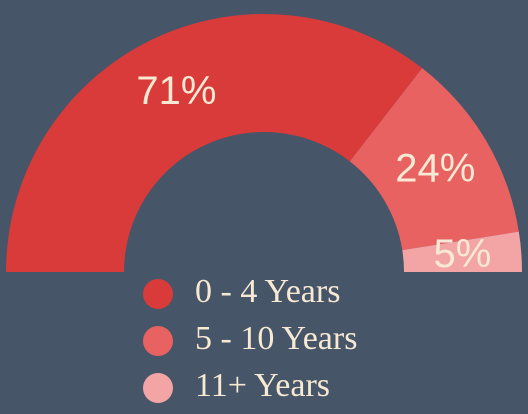  What do you see at coordinates (276, 338) in the screenshot?
I see `legend-label: 5 - 10 Years` at bounding box center [276, 338].